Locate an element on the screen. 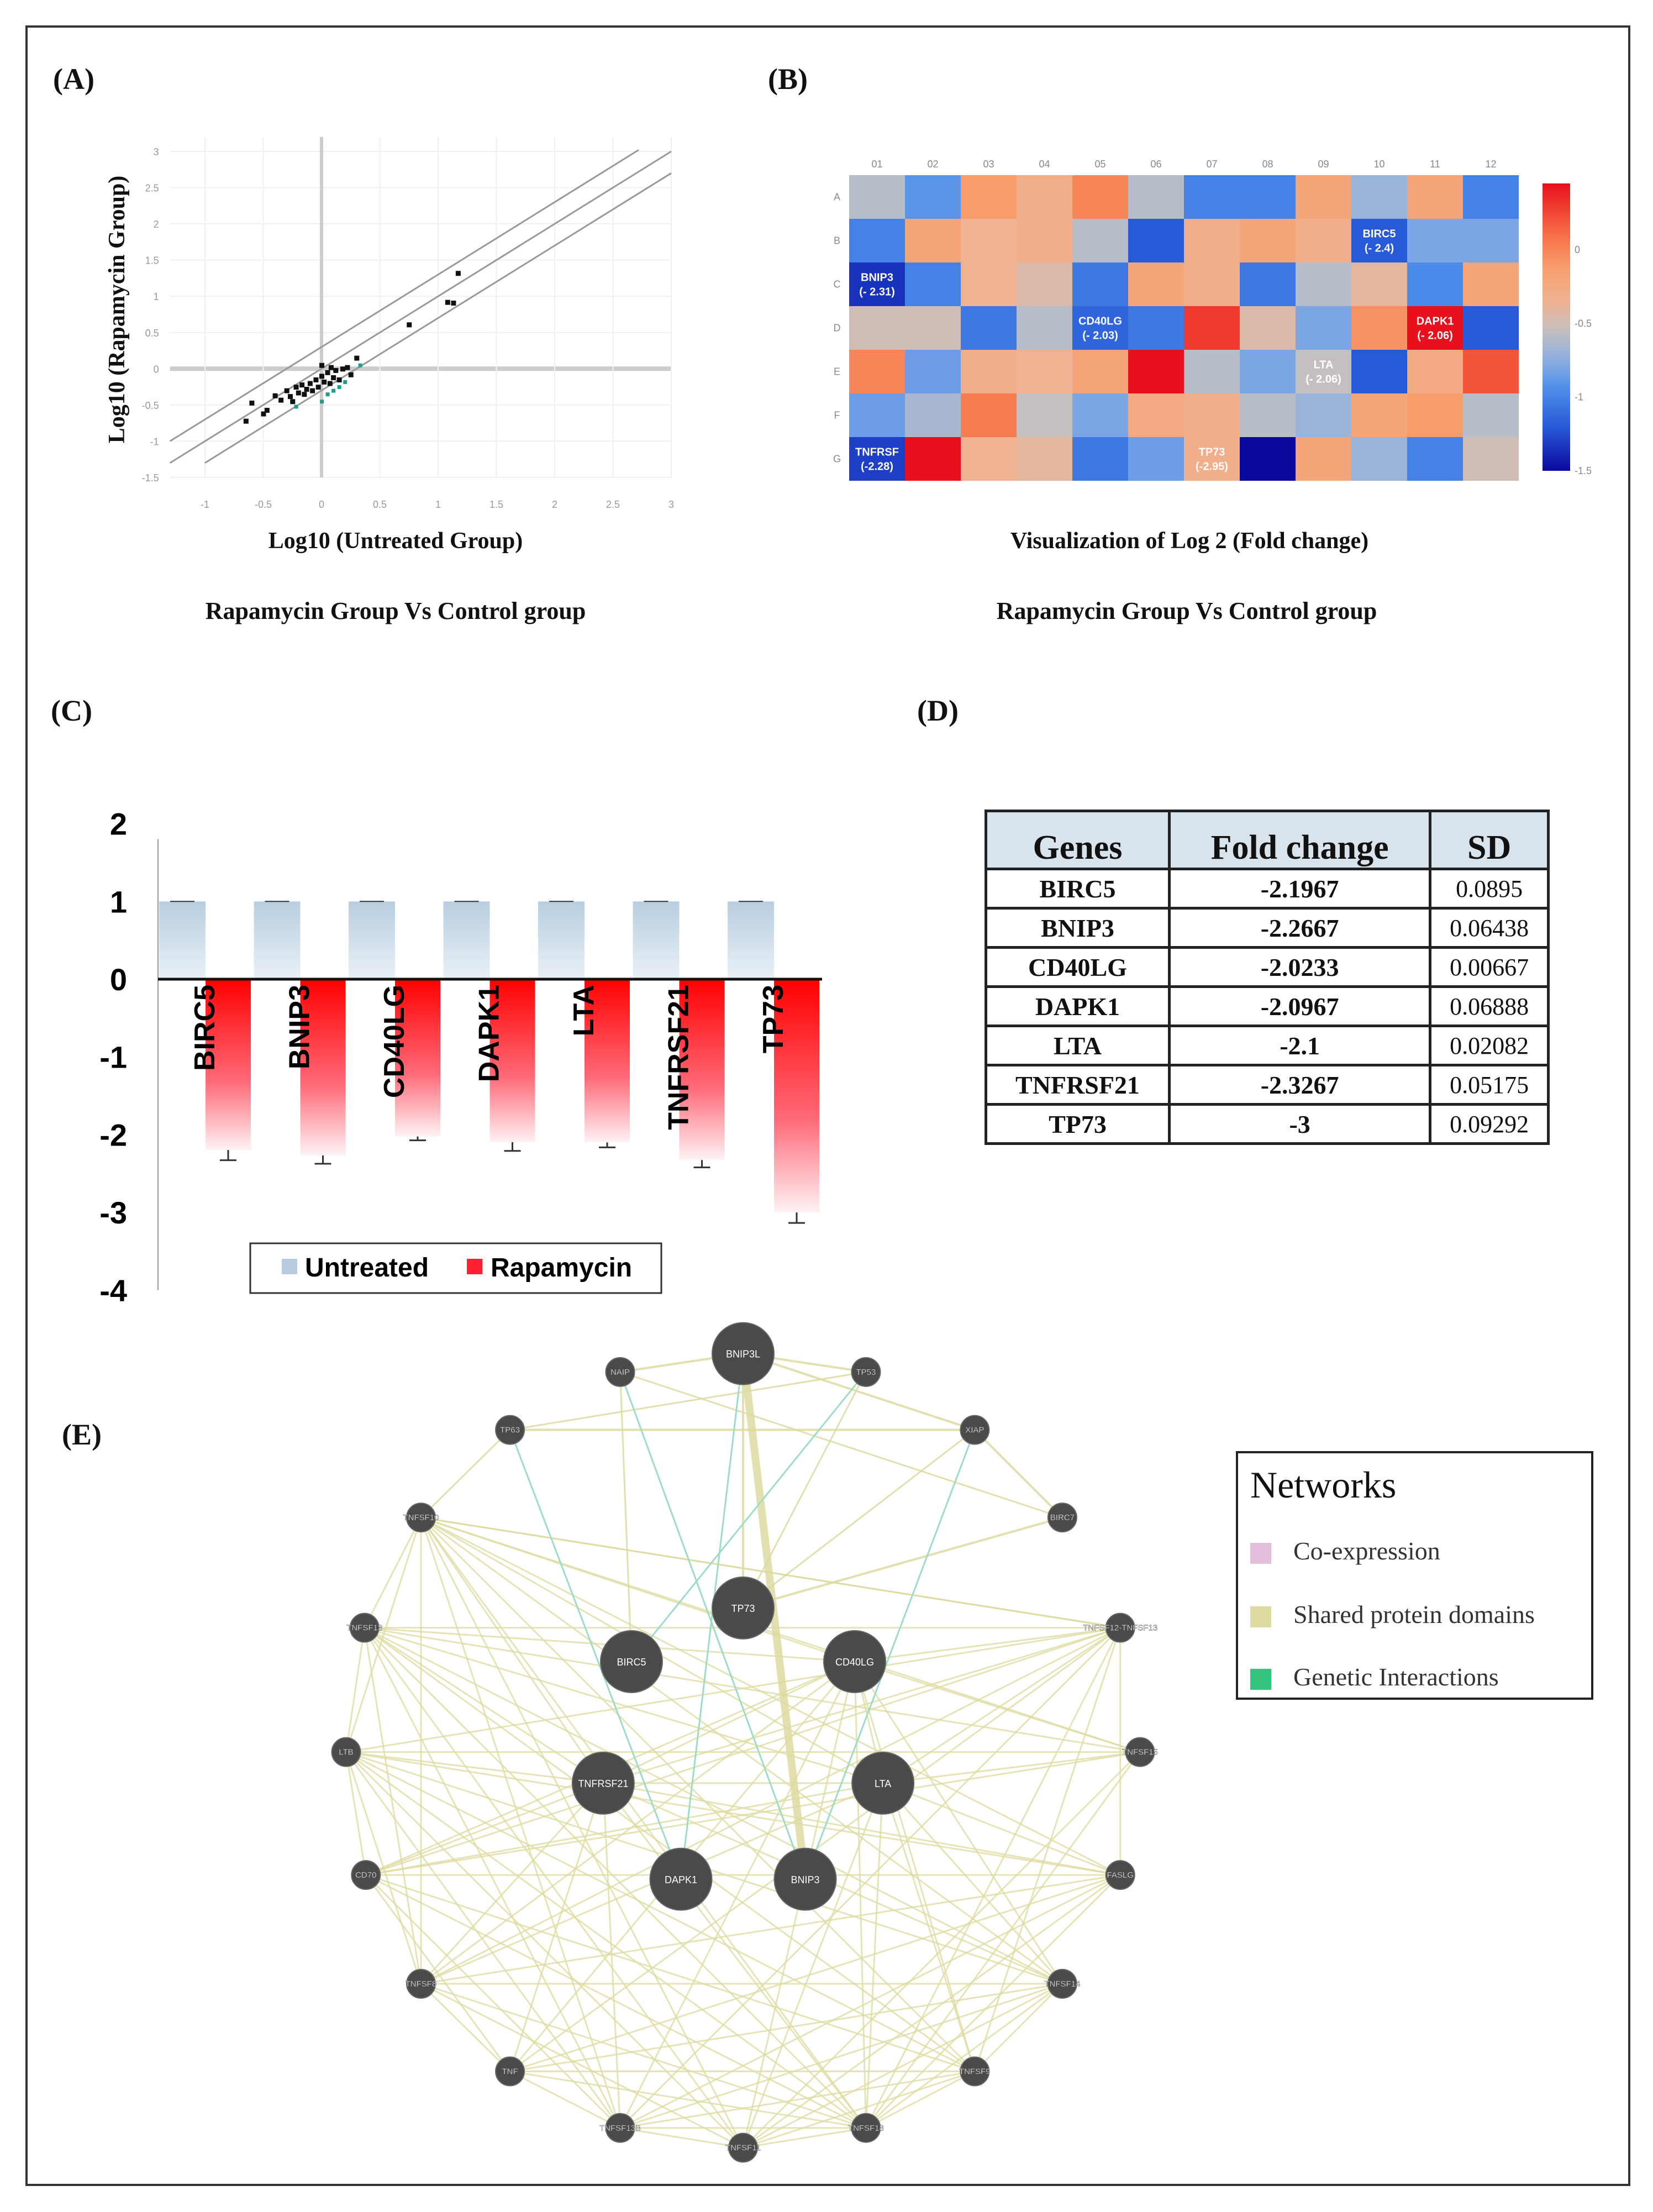 The image size is (1653, 2212). gene-node-label: TNFSF13B is located at coordinates (620, 2128).